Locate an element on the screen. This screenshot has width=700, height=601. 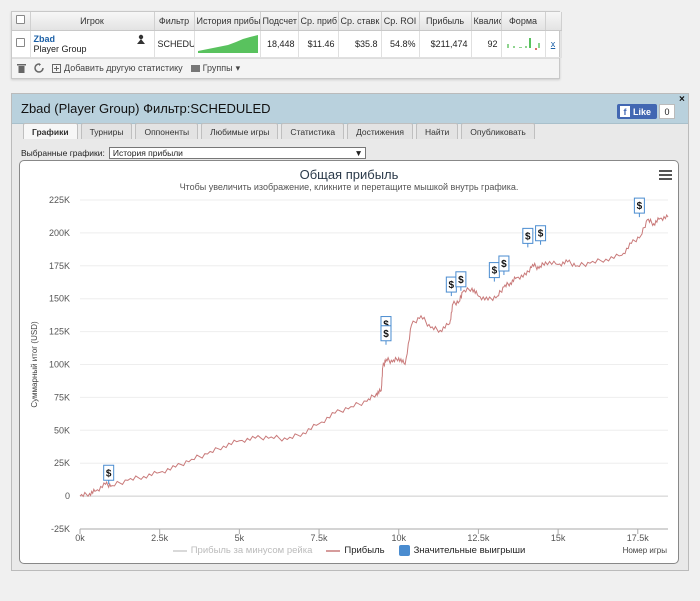
chart-select-label: Выбранные графики: is located at coordinates (63, 153).